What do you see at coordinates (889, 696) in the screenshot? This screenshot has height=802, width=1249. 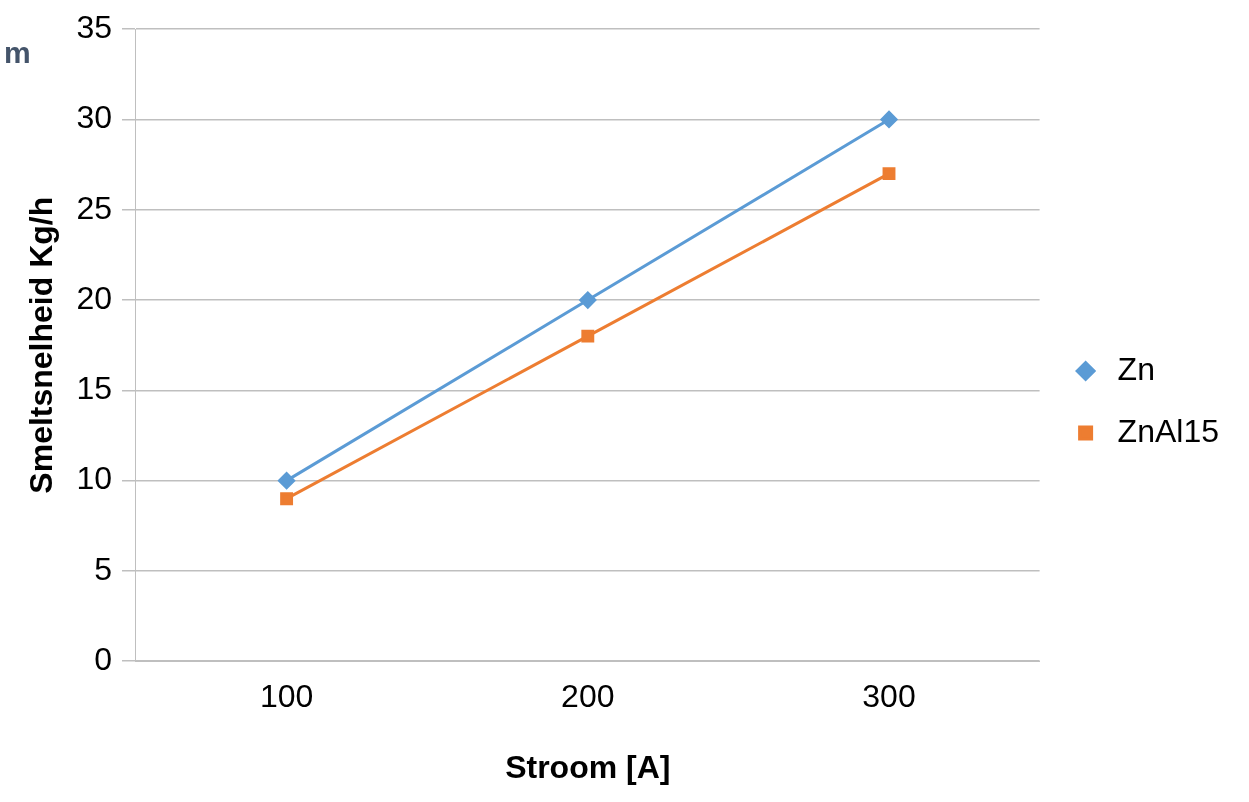 I see `x-tick-label: 300` at bounding box center [889, 696].